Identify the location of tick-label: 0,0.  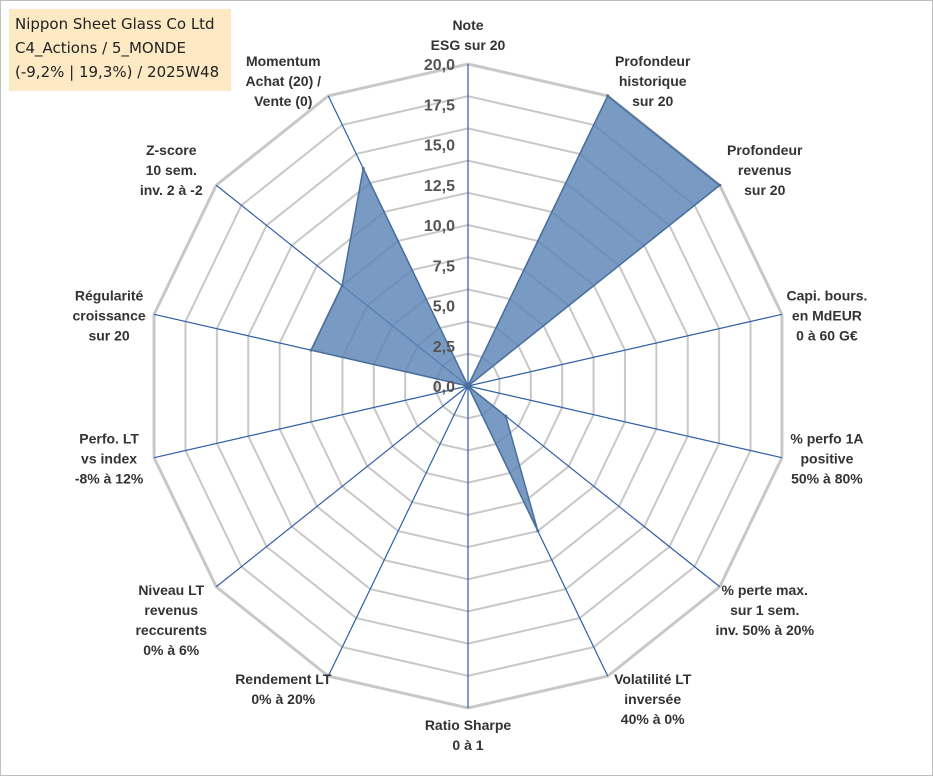
(444, 387).